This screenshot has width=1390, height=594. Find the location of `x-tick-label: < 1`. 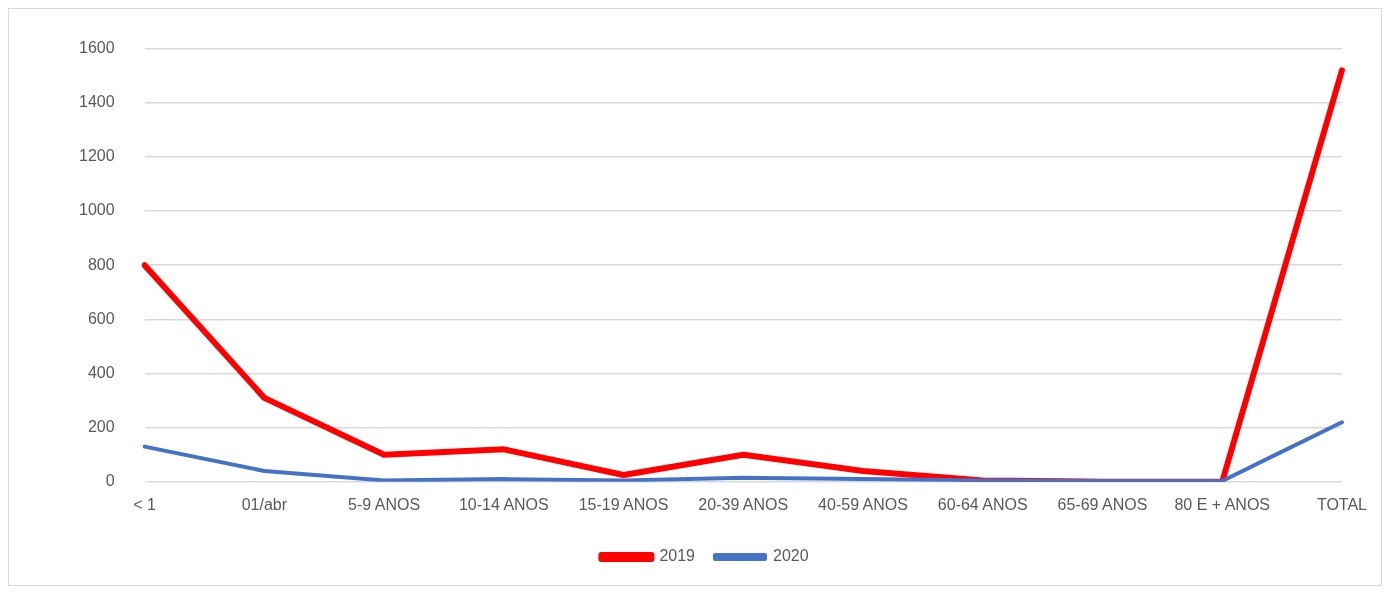

x-tick-label: < 1 is located at coordinates (145, 504).